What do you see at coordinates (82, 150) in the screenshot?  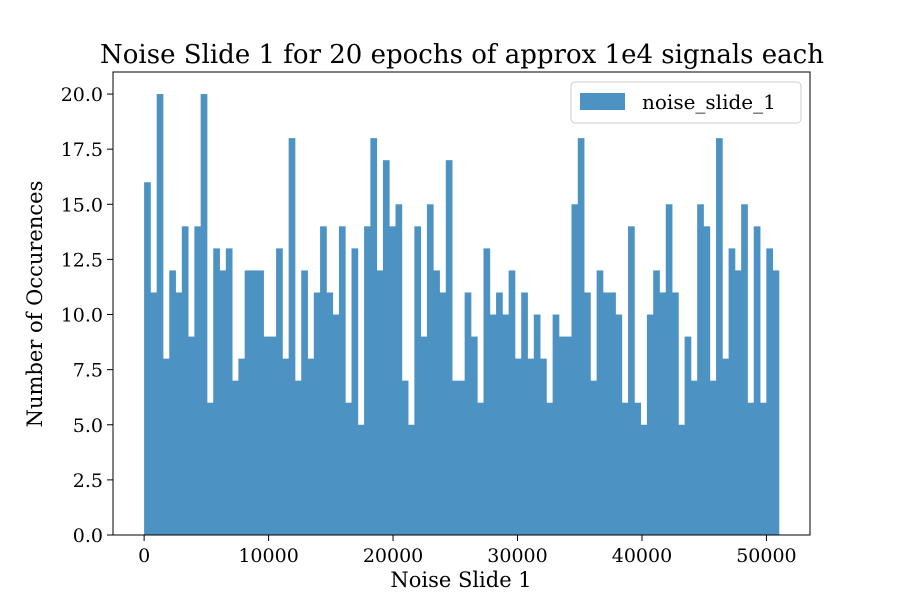 I see `y-tick-label-7: 17.5` at bounding box center [82, 150].